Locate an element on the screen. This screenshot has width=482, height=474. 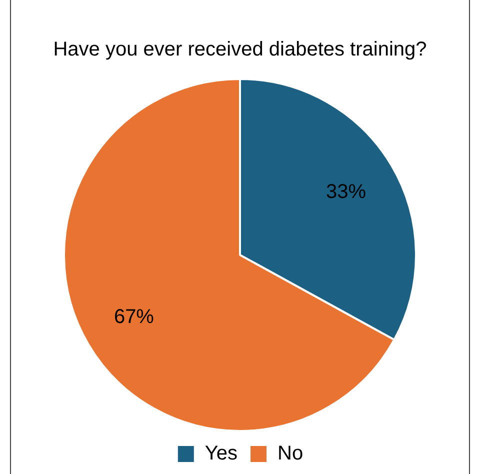
data-label: 67% is located at coordinates (134, 317).